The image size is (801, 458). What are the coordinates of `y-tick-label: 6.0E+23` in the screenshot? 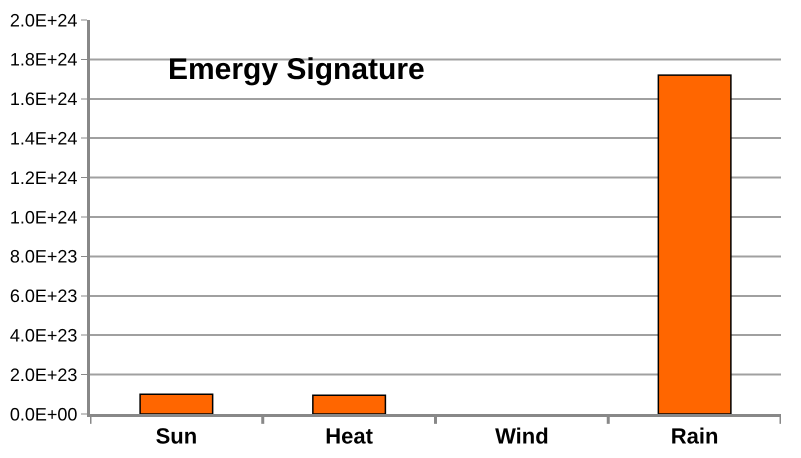 It's located at (44, 296).